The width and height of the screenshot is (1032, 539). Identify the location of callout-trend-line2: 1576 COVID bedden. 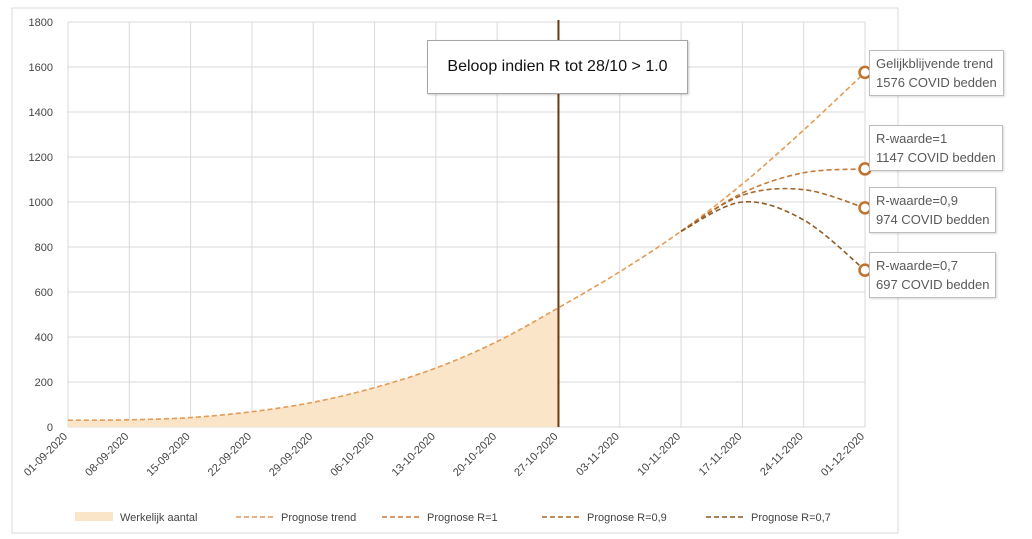
(936, 82).